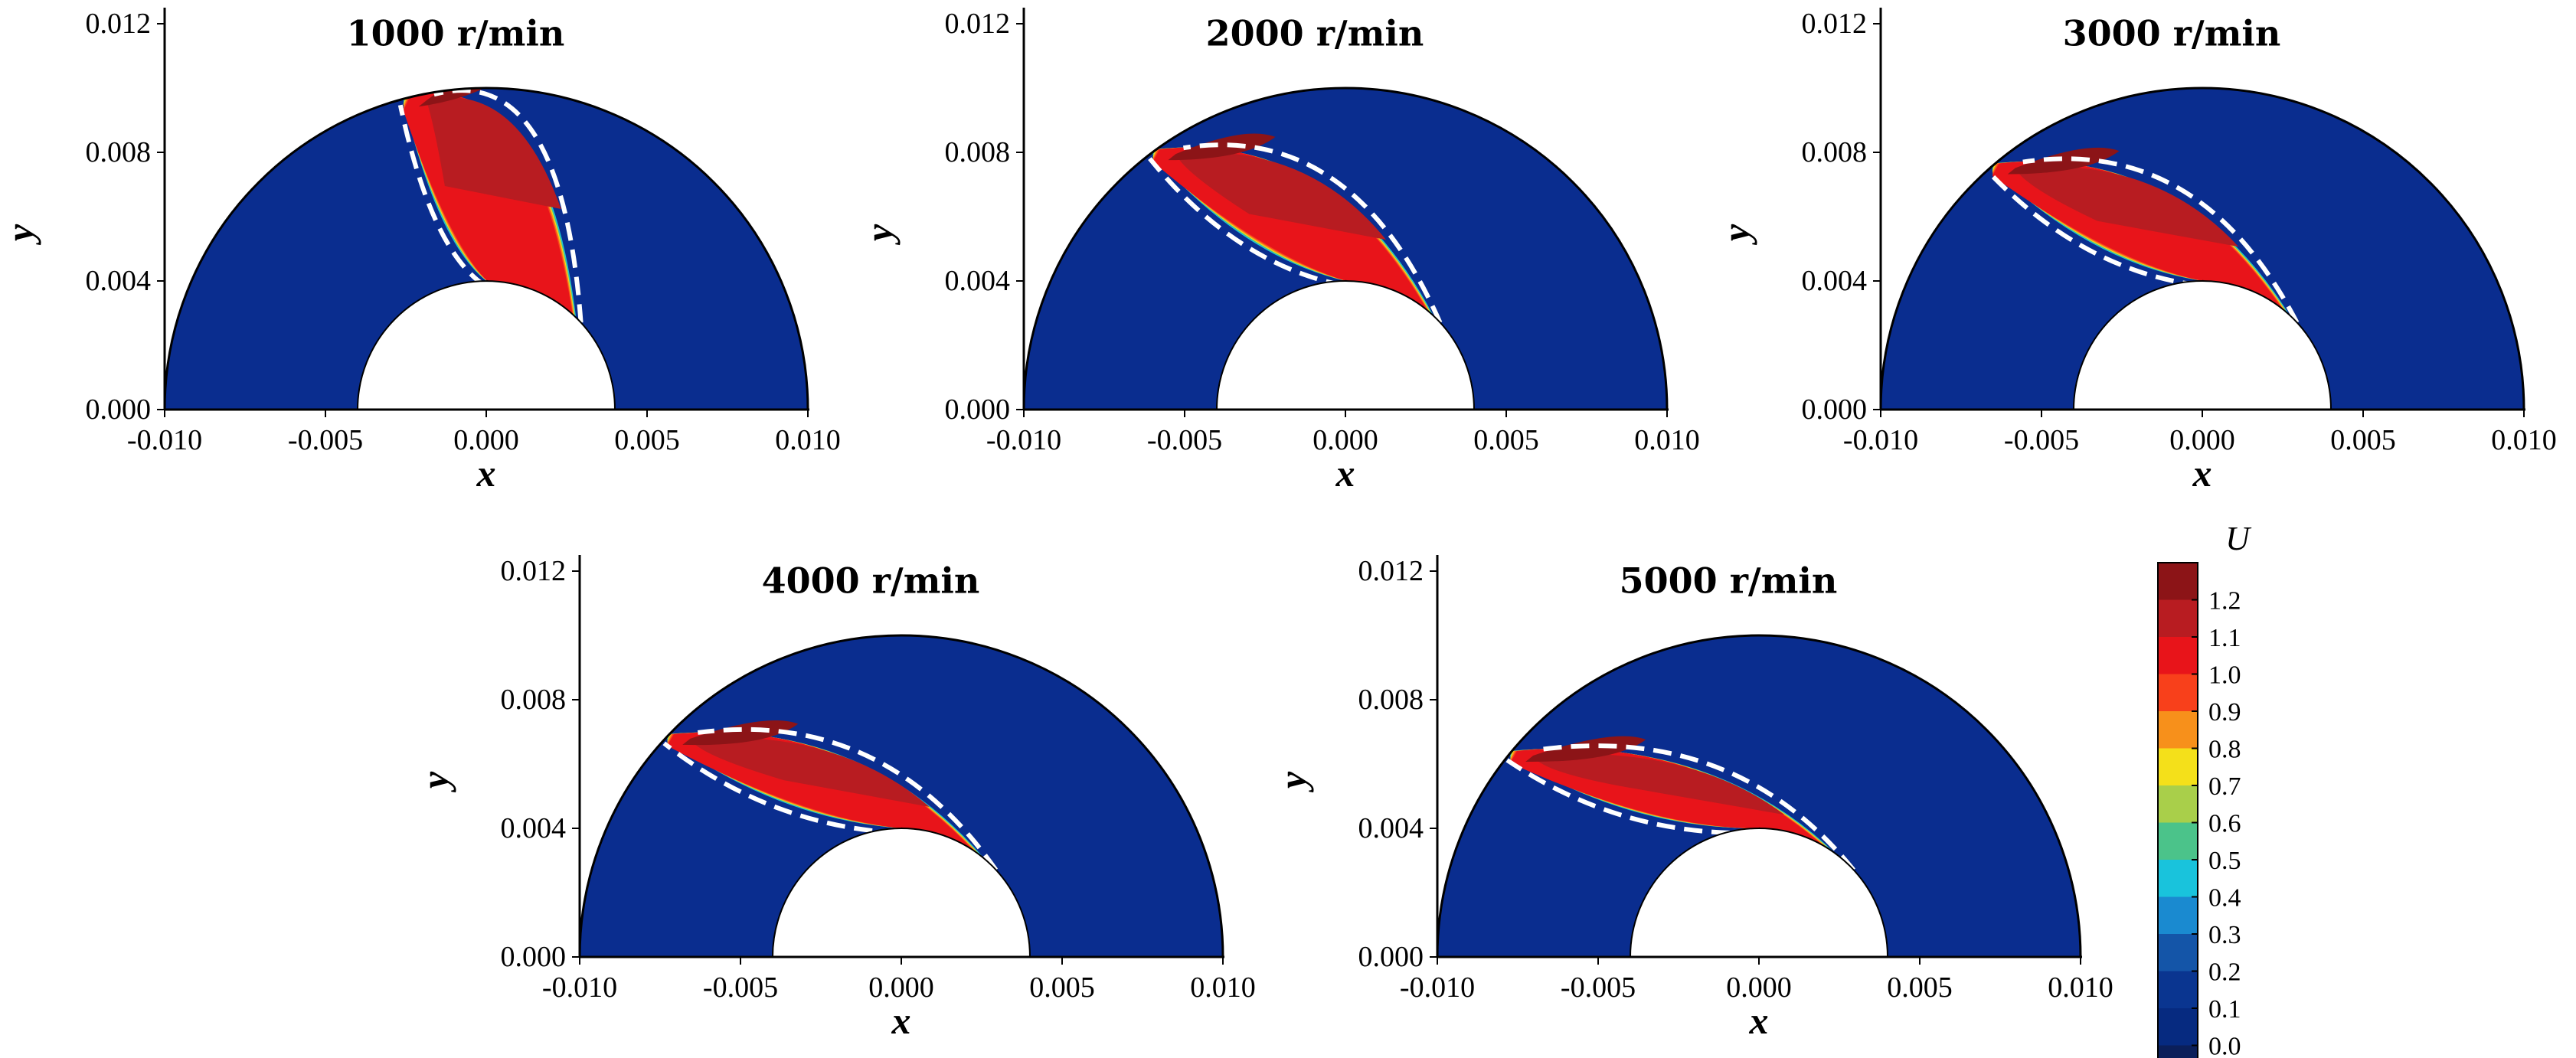 The height and width of the screenshot is (1058, 2576). I want to click on colorbar-label: 0.1, so click(2224, 1010).